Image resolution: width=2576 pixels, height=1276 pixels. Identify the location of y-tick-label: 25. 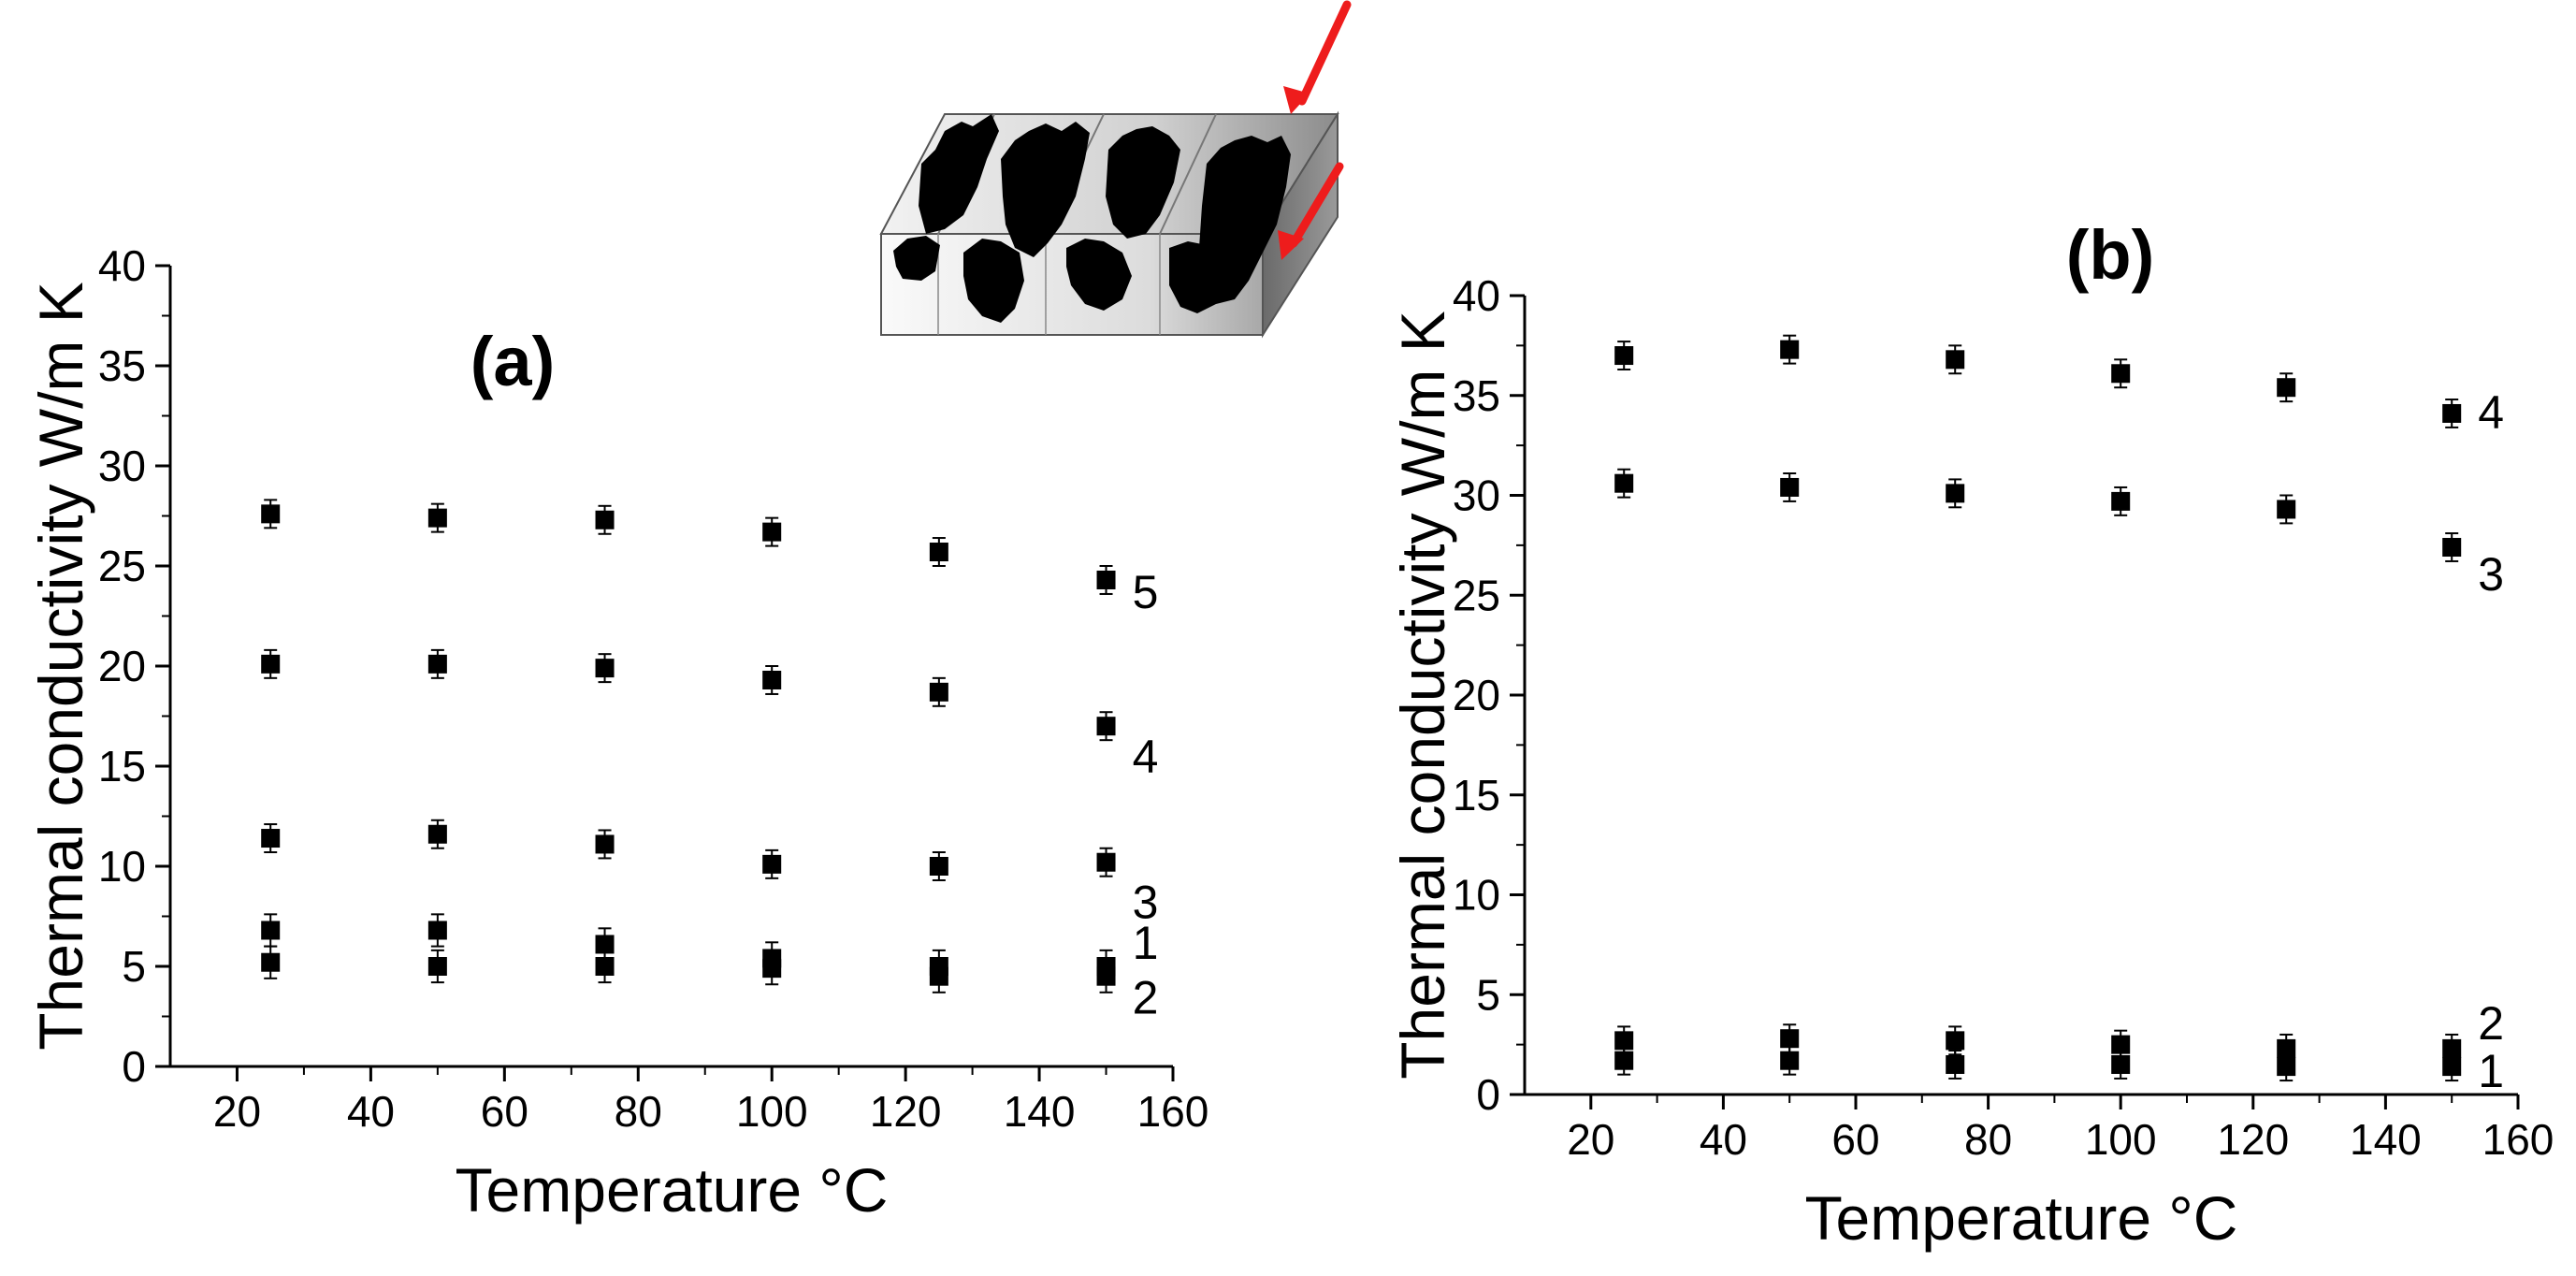
(122, 566).